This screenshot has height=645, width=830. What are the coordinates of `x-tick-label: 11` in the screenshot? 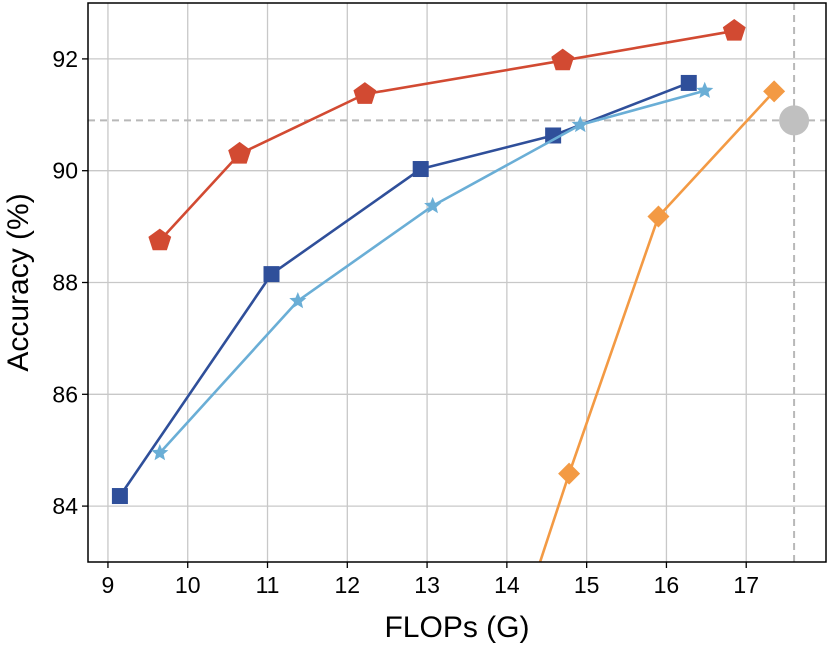 It's located at (268, 585).